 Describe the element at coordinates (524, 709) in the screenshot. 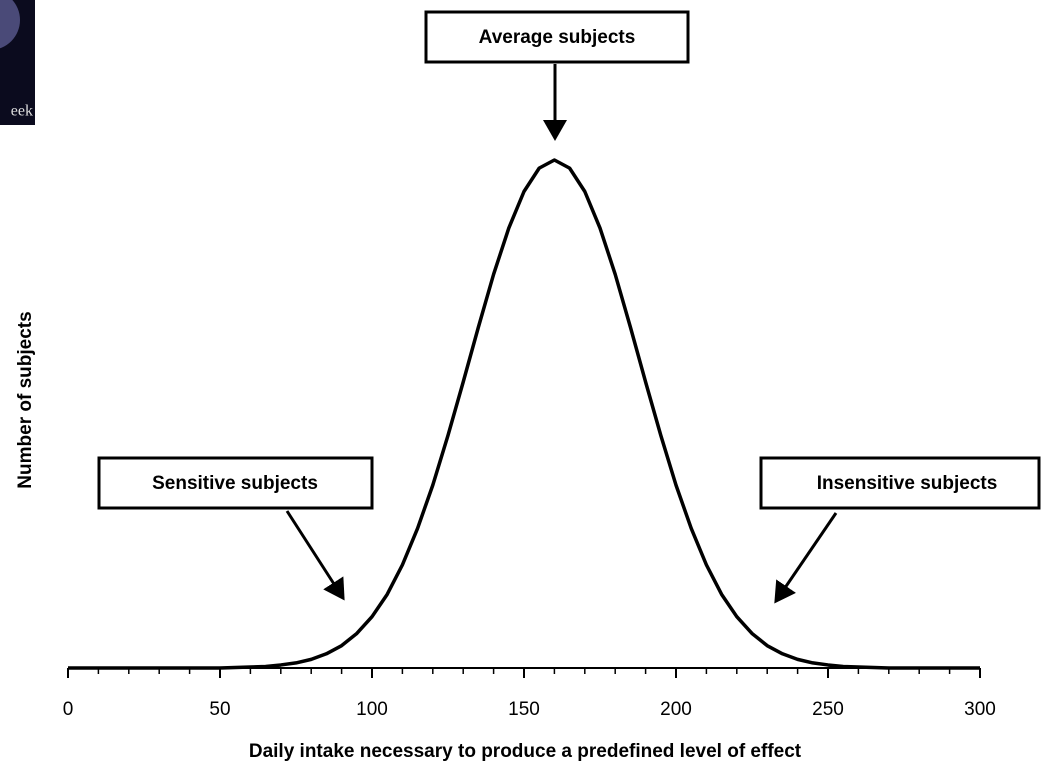

I see `x-tick-label: 150` at that location.